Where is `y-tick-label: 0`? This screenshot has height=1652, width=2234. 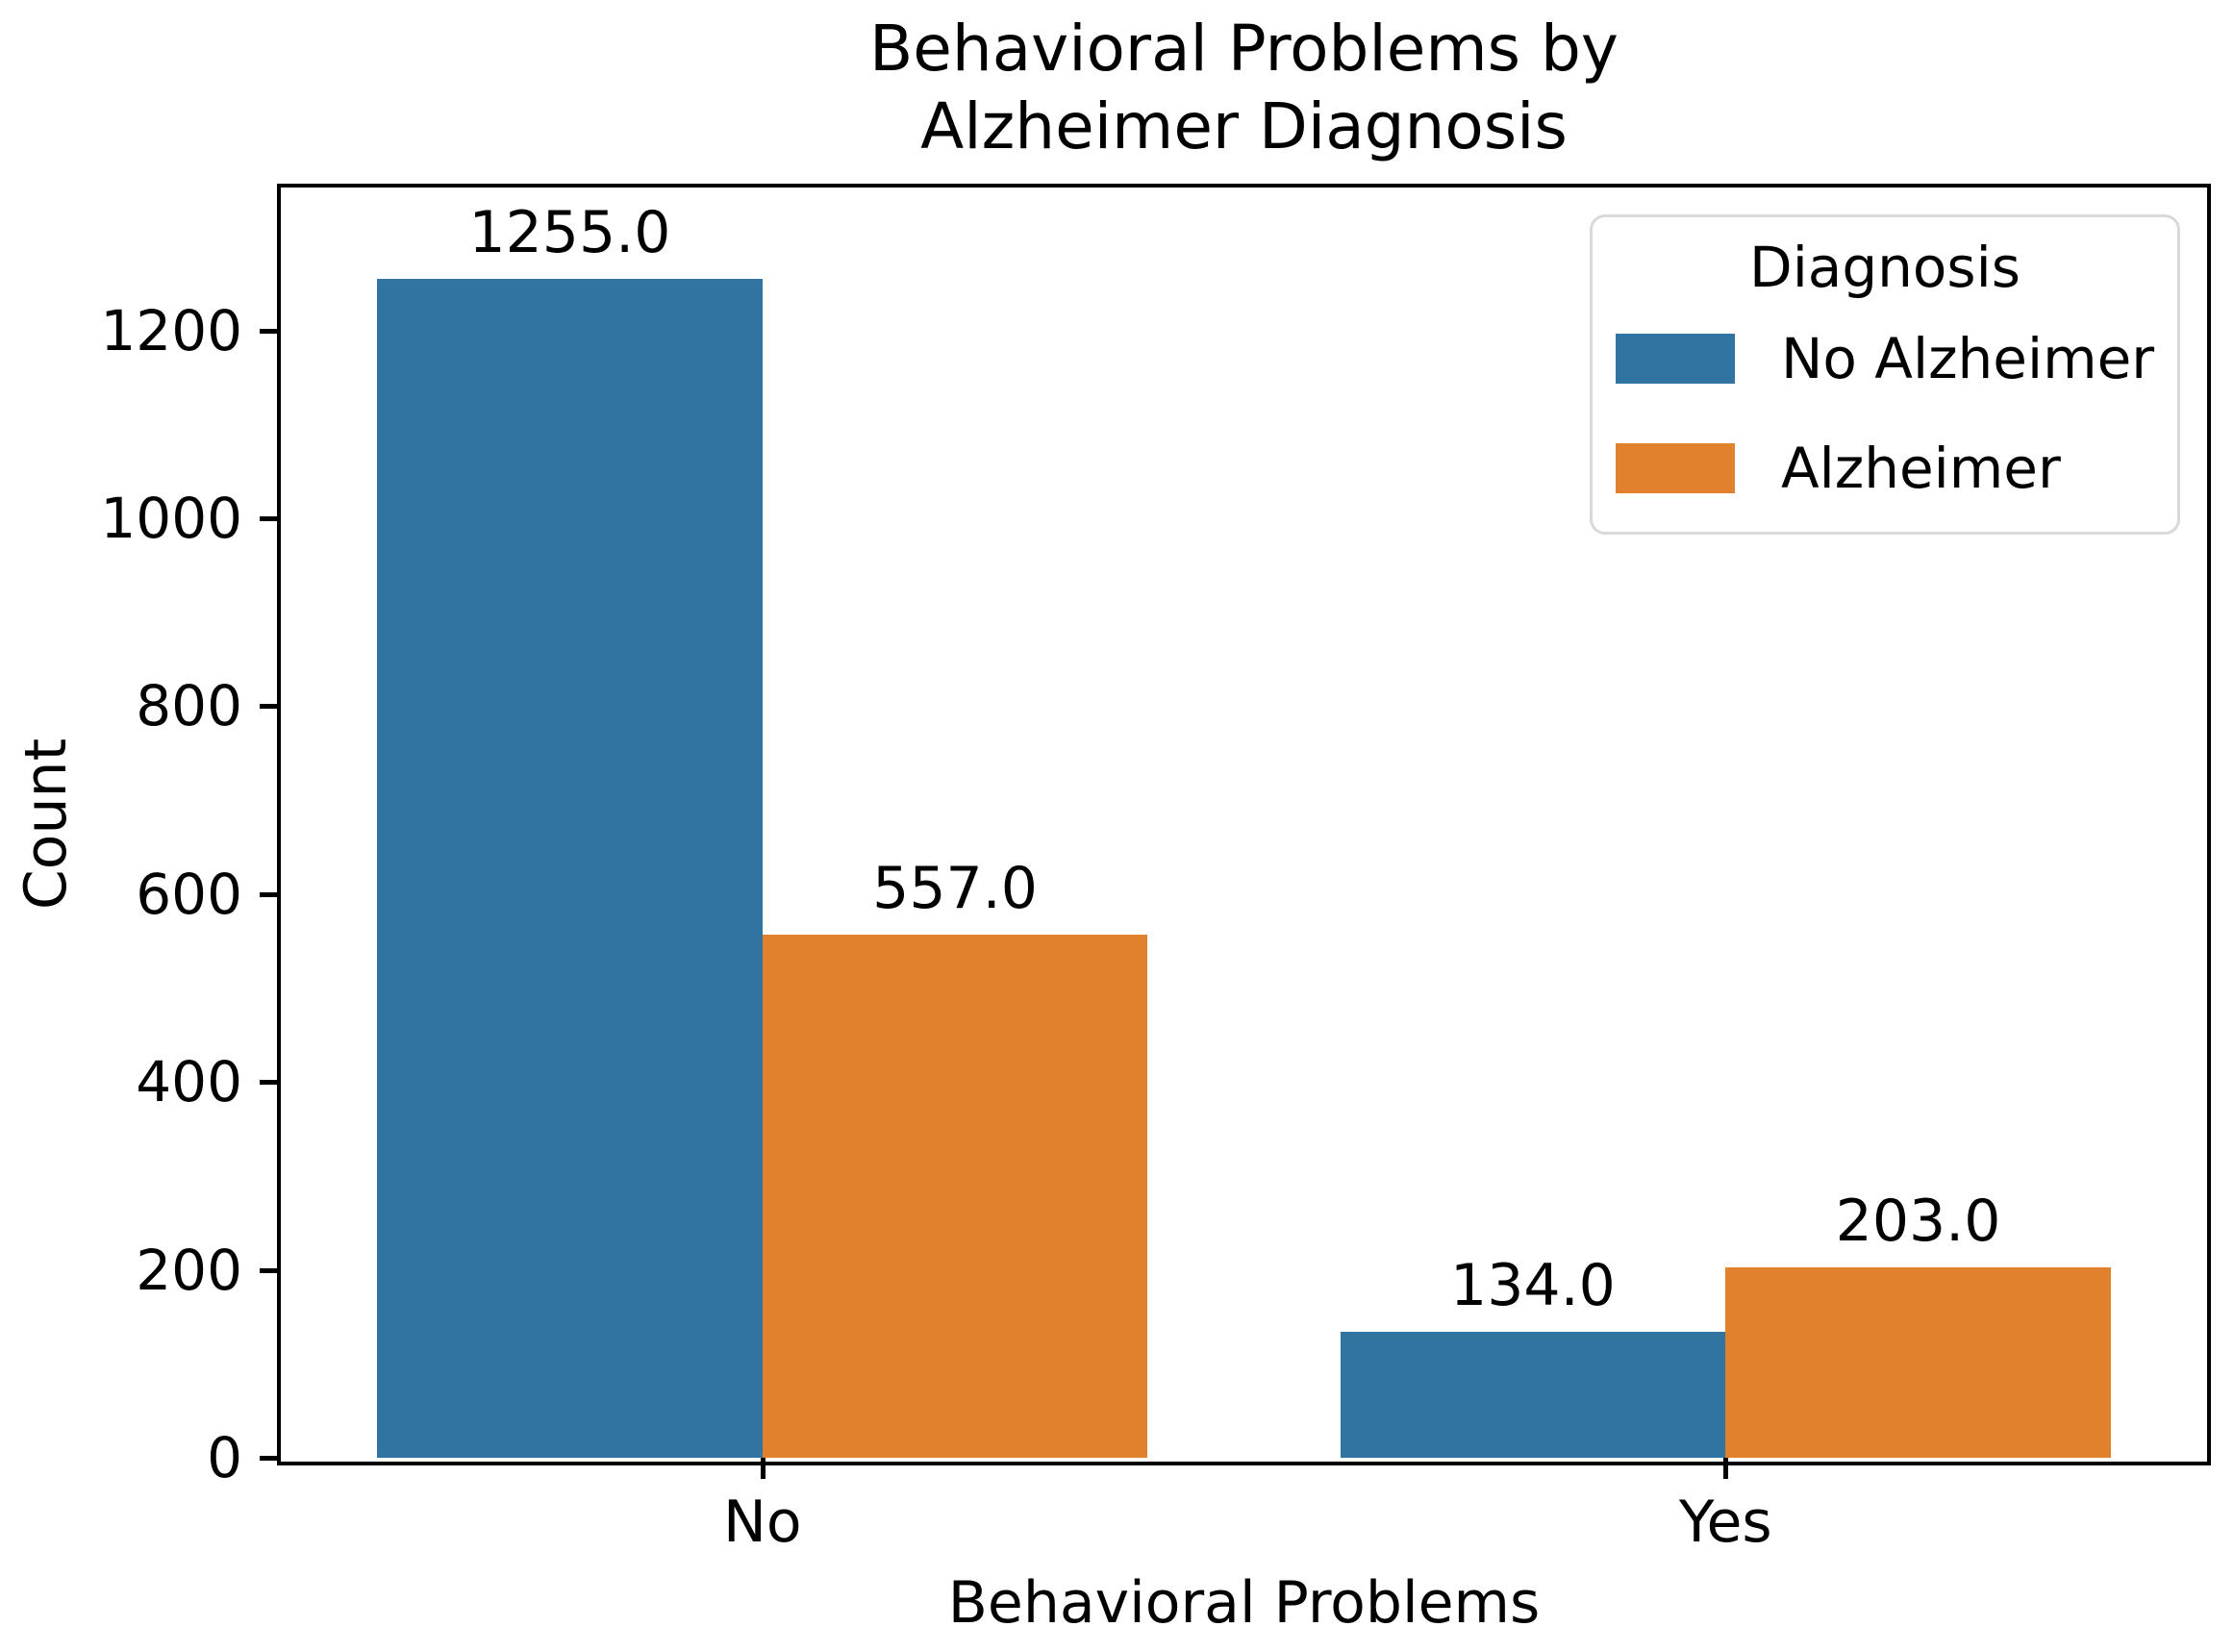 y-tick-label: 0 is located at coordinates (224, 1457).